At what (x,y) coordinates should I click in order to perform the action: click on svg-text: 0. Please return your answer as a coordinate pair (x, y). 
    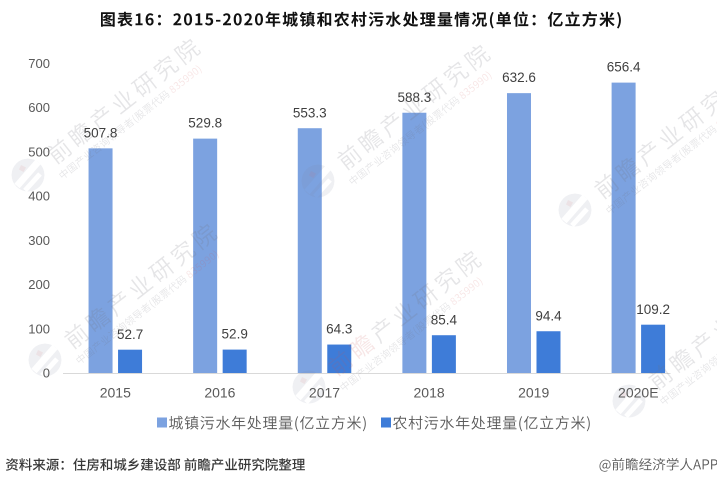
    Looking at the image, I should click on (46, 373).